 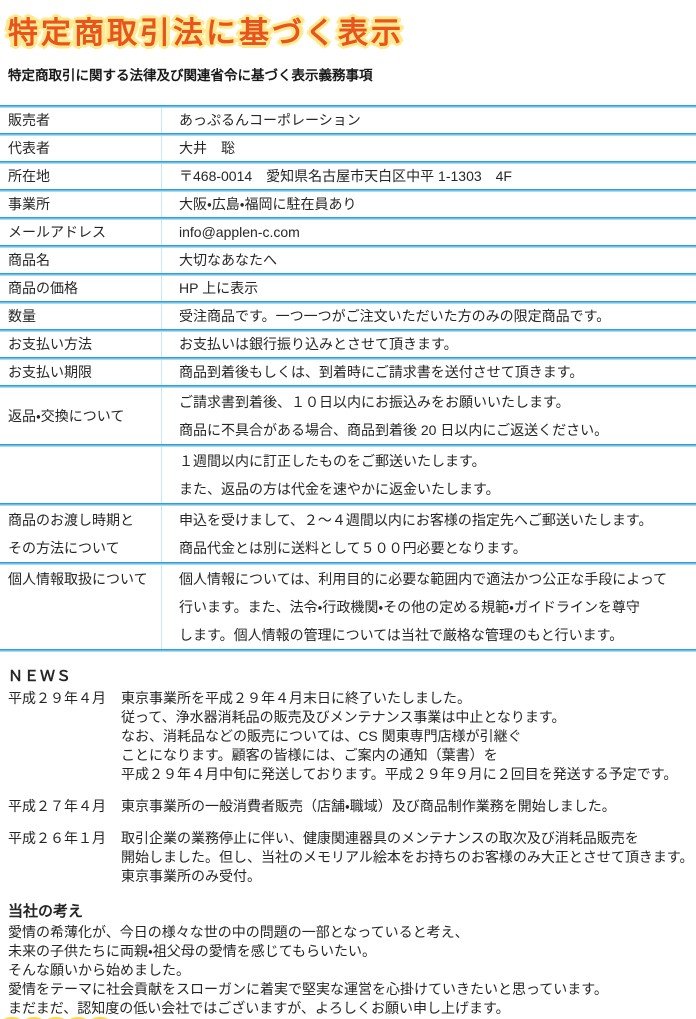 I want to click on row-label-text: 返品・交換について, so click(x=66, y=416).